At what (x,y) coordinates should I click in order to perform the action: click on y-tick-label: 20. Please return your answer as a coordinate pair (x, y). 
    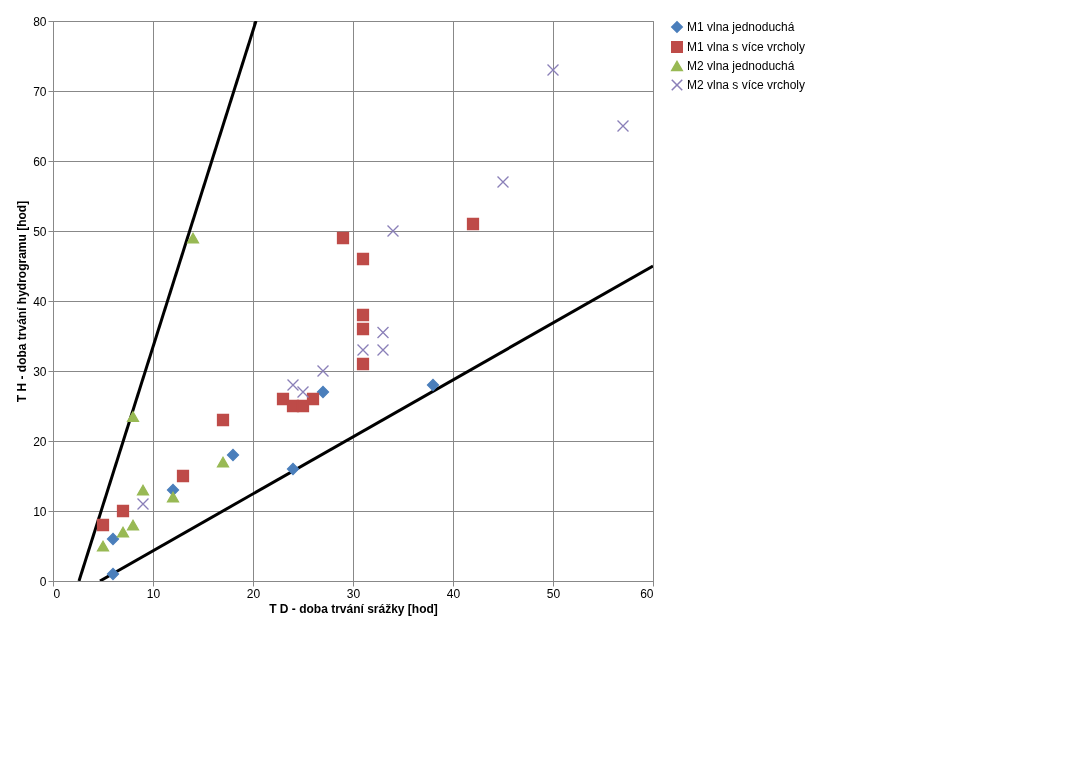
    Looking at the image, I should click on (40, 441).